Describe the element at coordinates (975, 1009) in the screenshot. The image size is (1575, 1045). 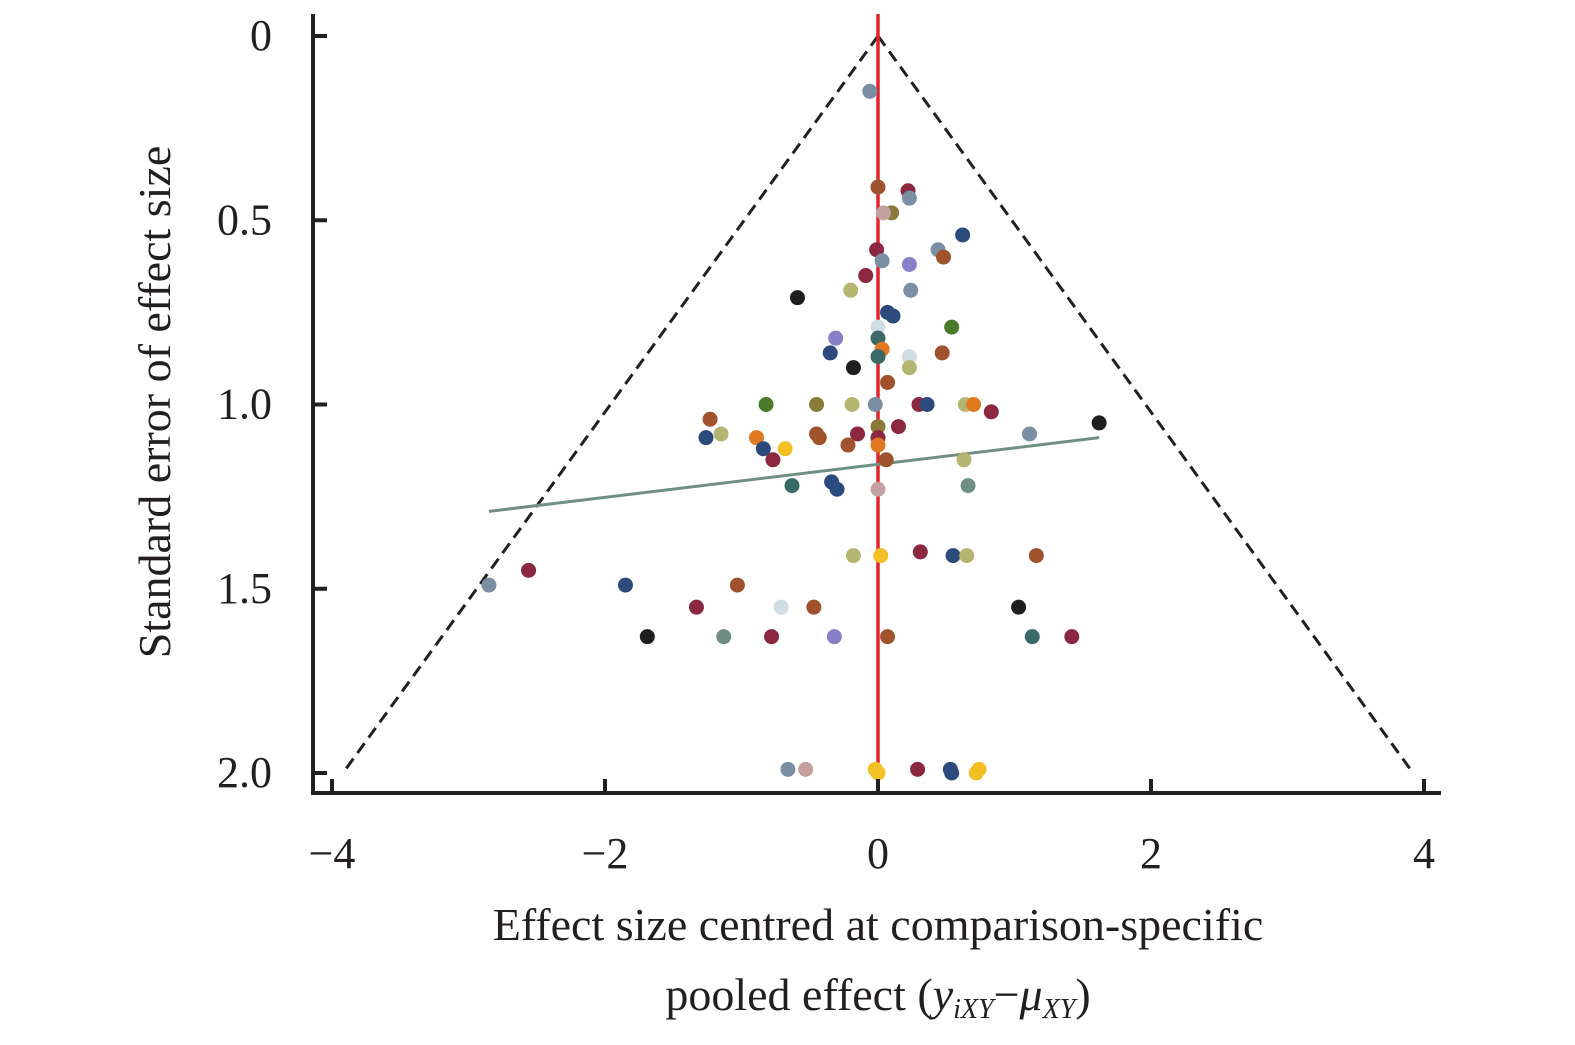
I see `x-axis-title-y-sub: iXY` at that location.